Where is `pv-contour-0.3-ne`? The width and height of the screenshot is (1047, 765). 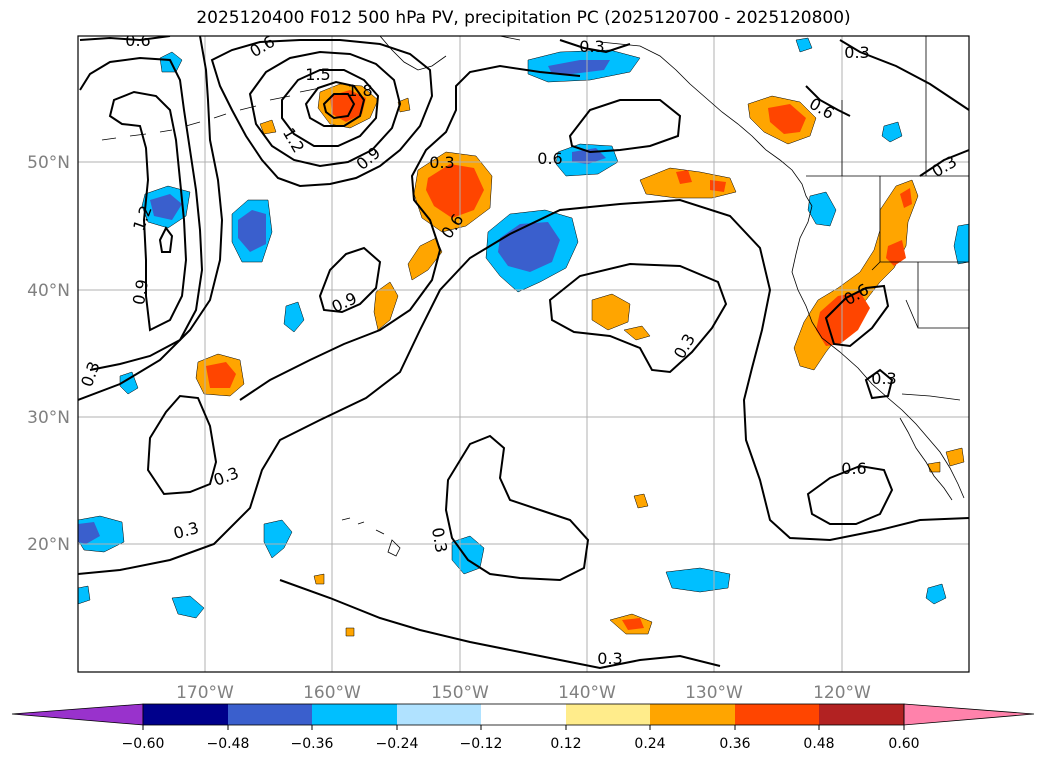 pv-contour-0.3-ne is located at coordinates (944, 163).